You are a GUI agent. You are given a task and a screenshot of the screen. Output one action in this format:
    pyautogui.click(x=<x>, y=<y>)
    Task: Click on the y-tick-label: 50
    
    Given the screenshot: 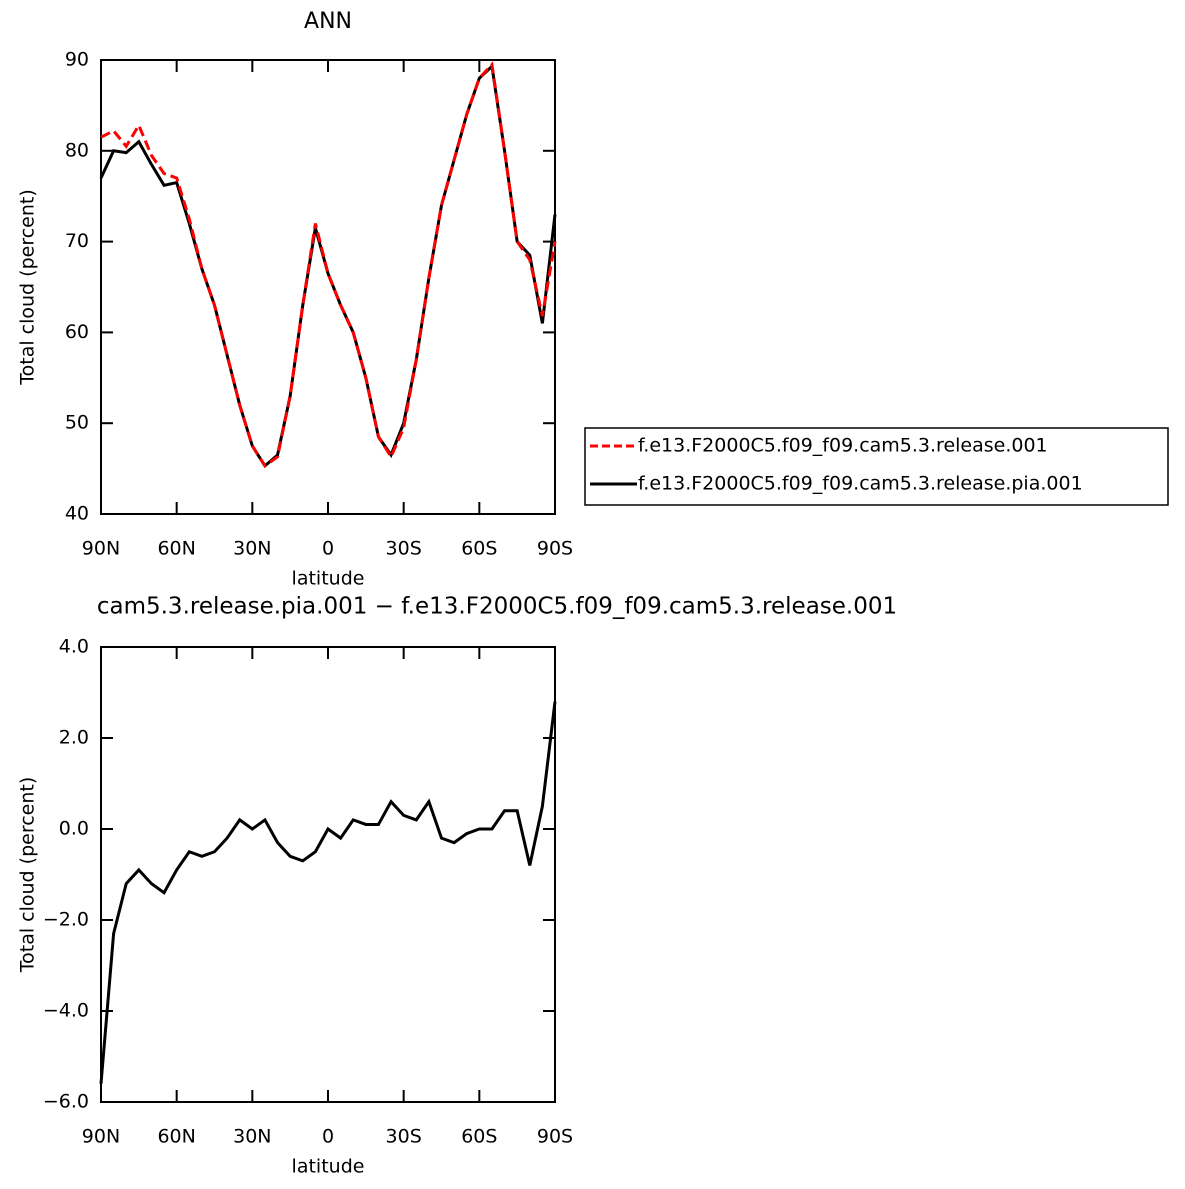 What is the action you would take?
    pyautogui.click(x=77, y=423)
    